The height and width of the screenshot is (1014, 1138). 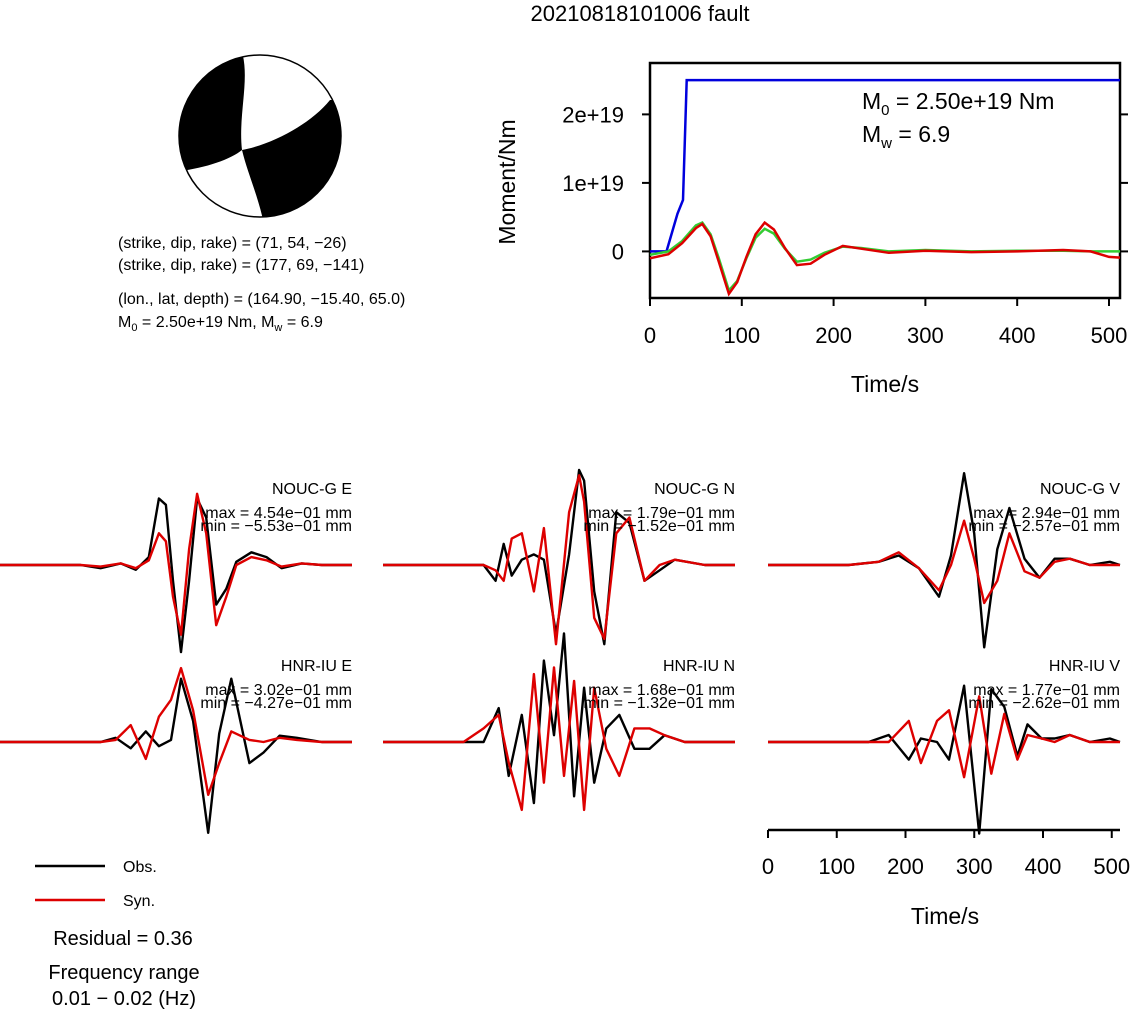 I want to click on min-amplitude-label: min = −1.52e−01 mm, so click(x=659, y=526).